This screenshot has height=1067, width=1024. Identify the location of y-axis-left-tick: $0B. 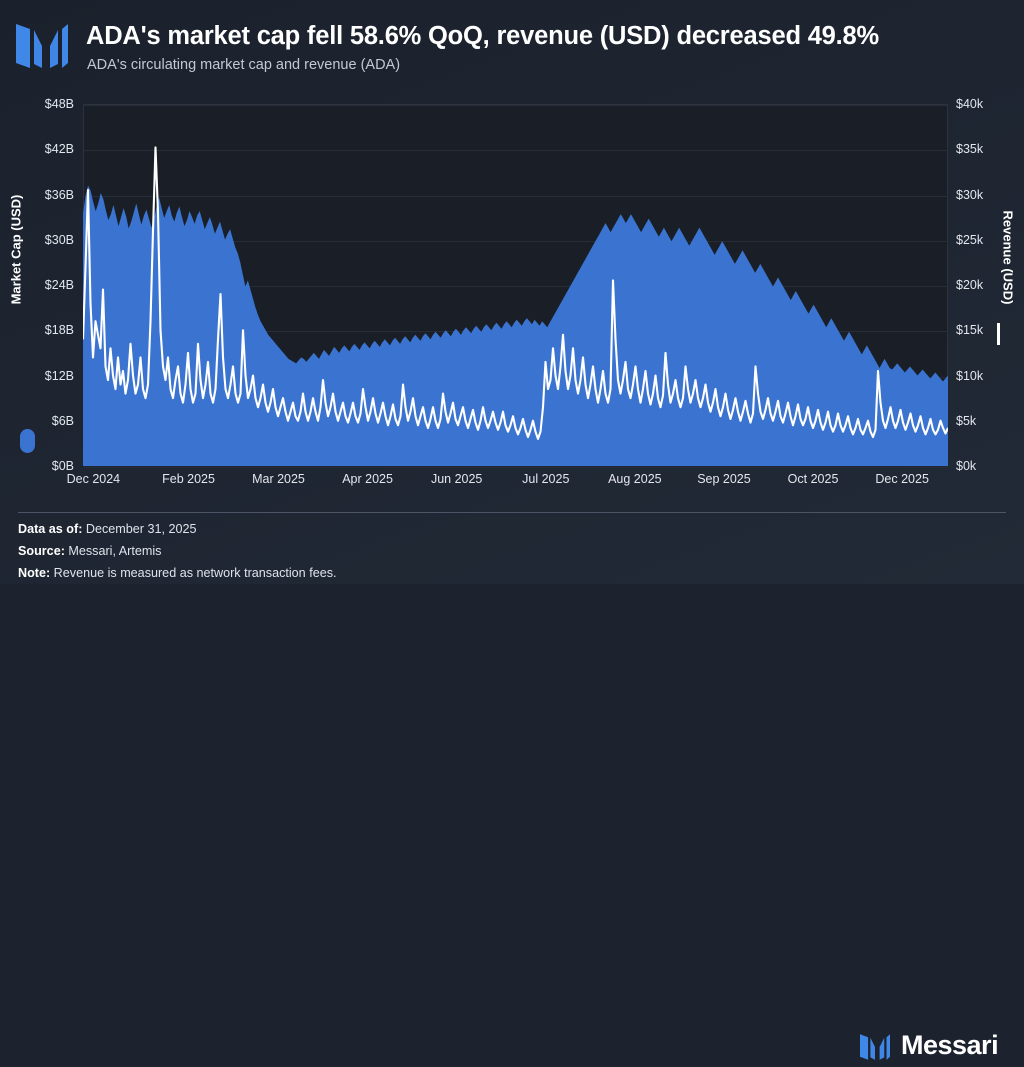
(62, 466).